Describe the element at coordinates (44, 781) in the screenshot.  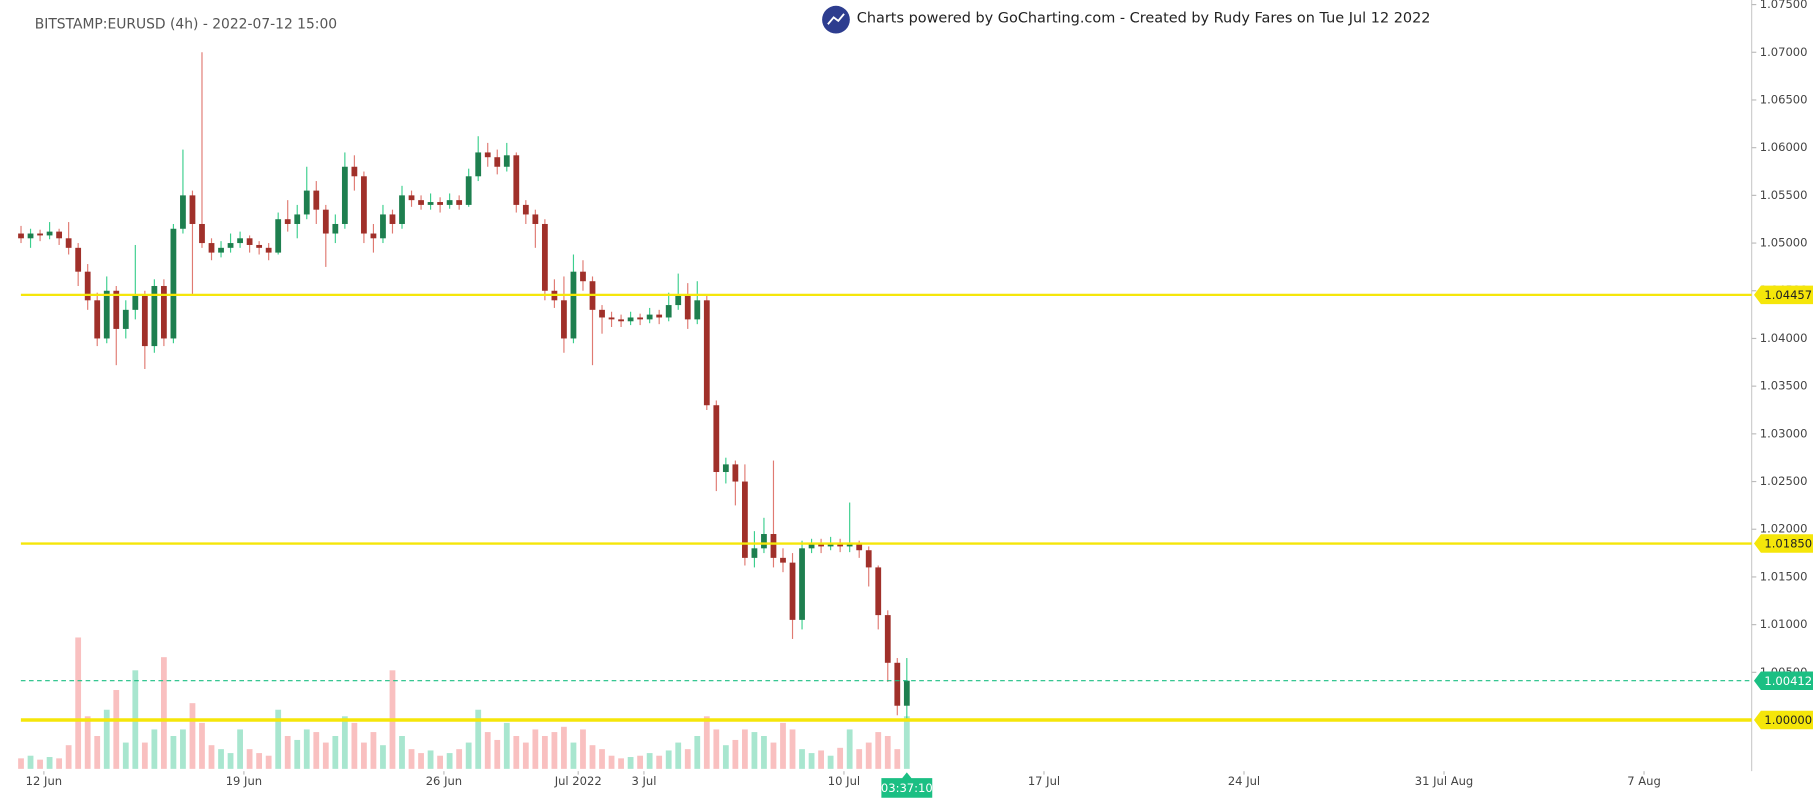
I see `x-tick-label: 12 Jun` at that location.